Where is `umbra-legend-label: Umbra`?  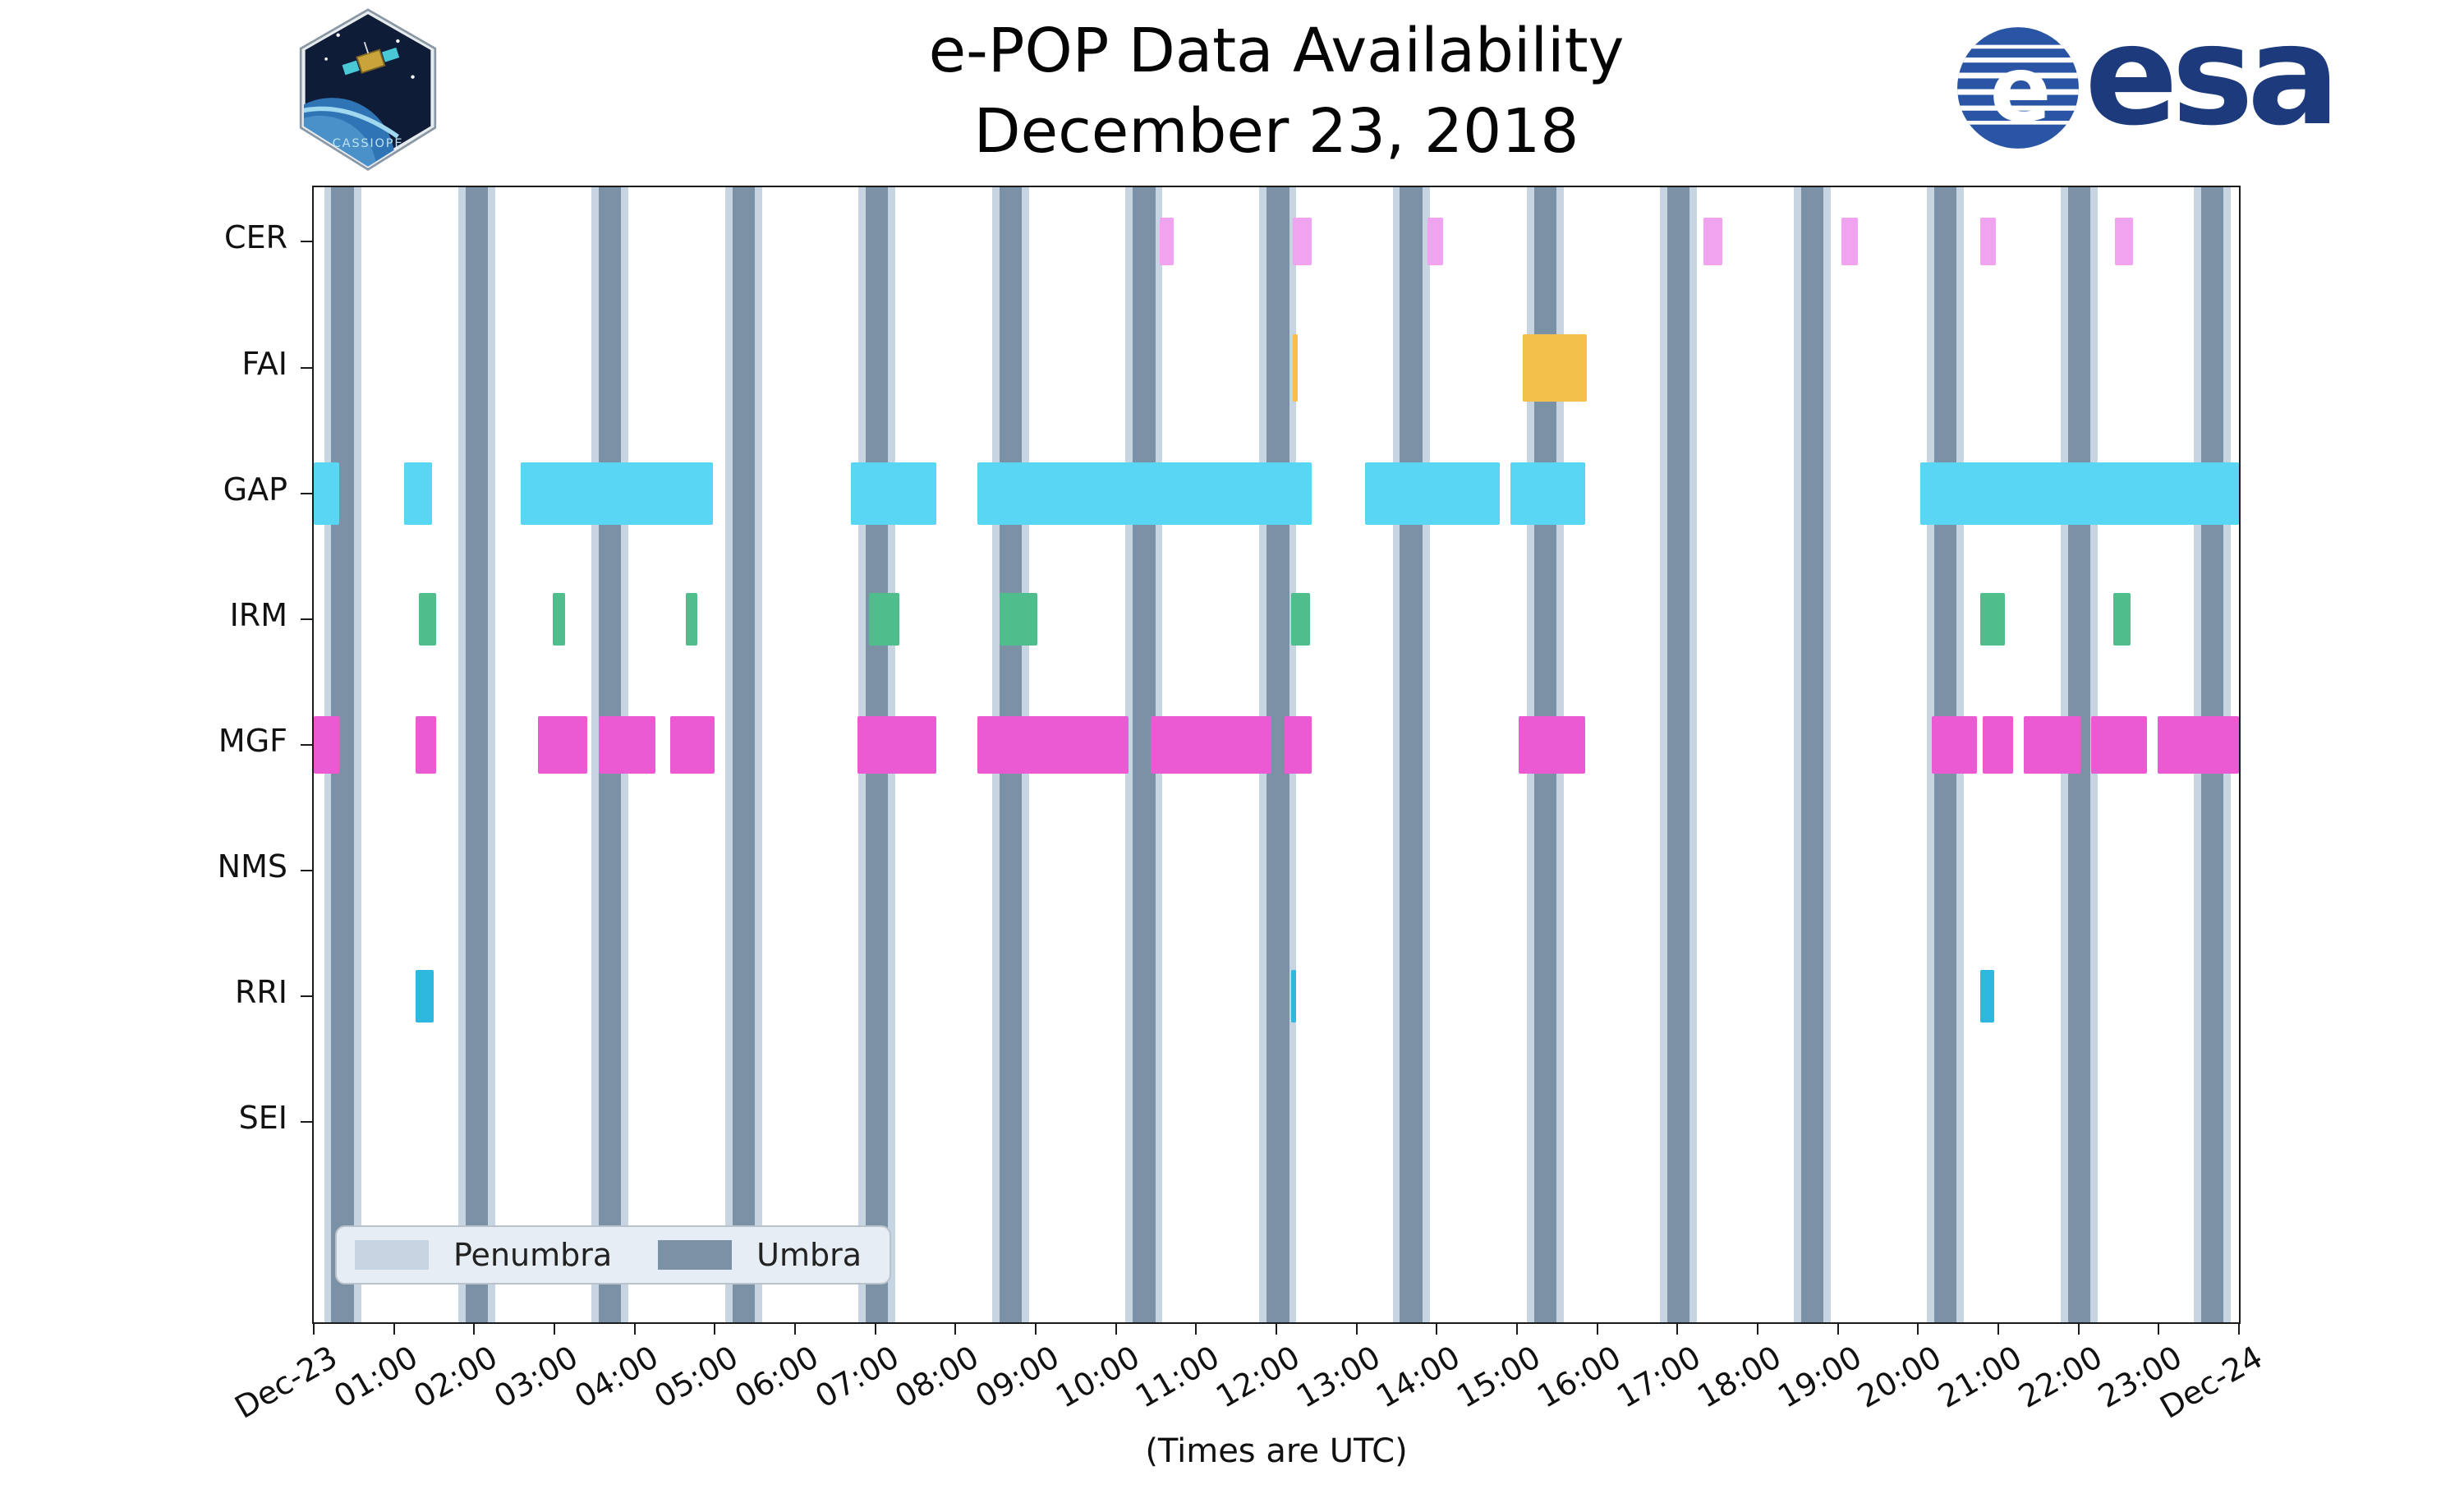 umbra-legend-label: Umbra is located at coordinates (809, 1255).